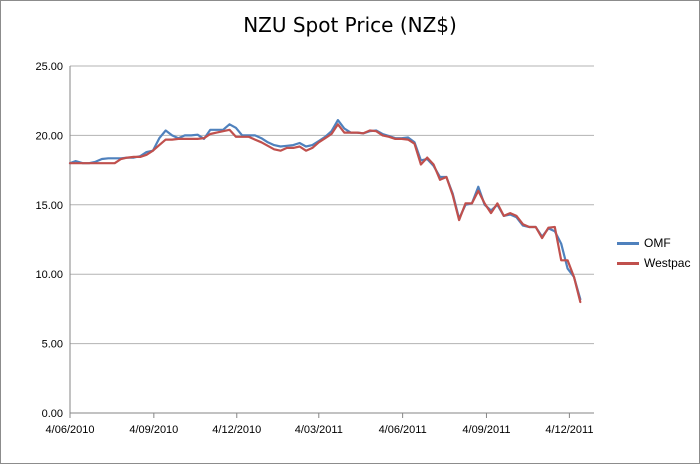 The image size is (700, 464). I want to click on legend: OMF Westpac, so click(653, 253).